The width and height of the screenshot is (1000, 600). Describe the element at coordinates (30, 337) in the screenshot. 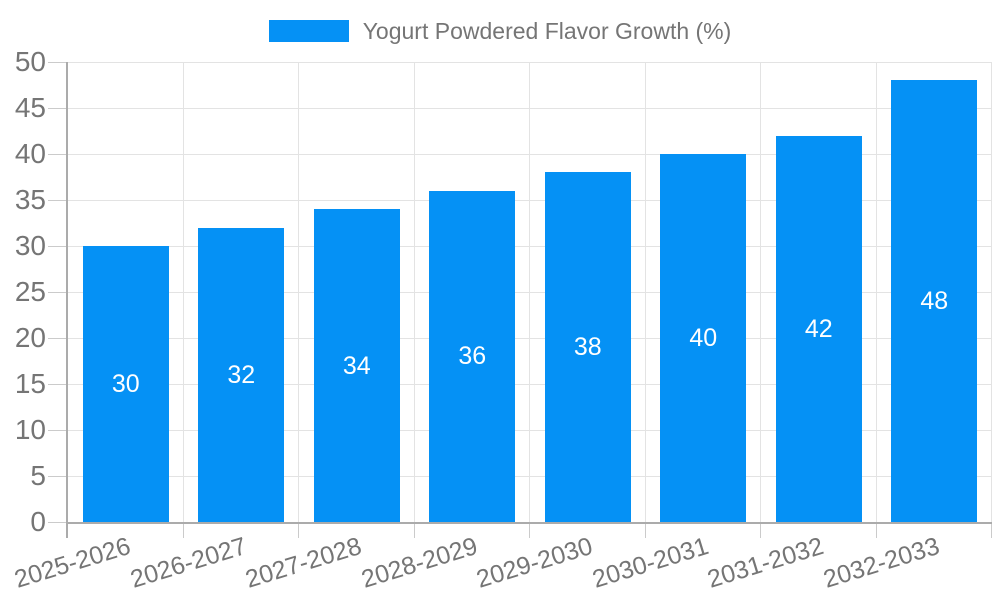

I see `y-tick-label: 20` at that location.